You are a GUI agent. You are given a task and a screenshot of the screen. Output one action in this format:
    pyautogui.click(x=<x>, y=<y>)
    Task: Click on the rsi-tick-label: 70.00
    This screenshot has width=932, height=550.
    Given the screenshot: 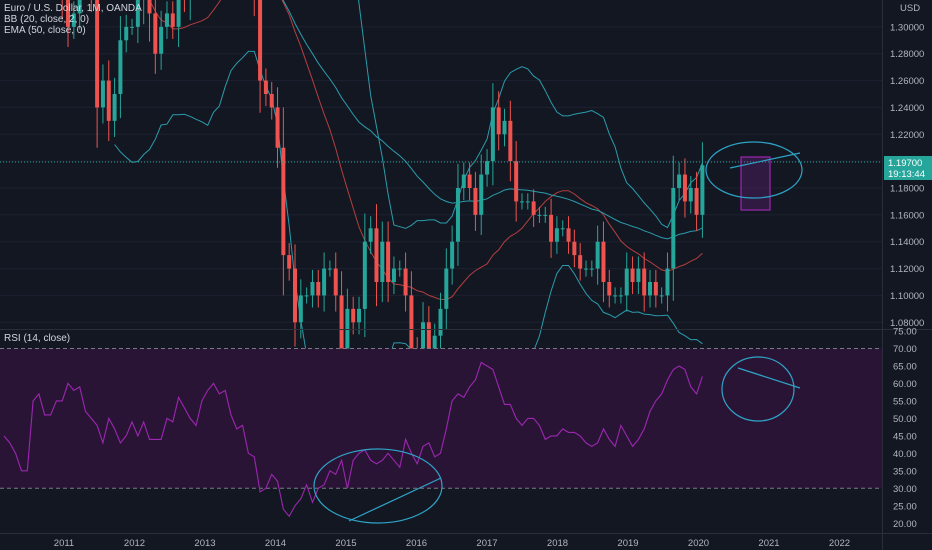 What is the action you would take?
    pyautogui.click(x=905, y=349)
    